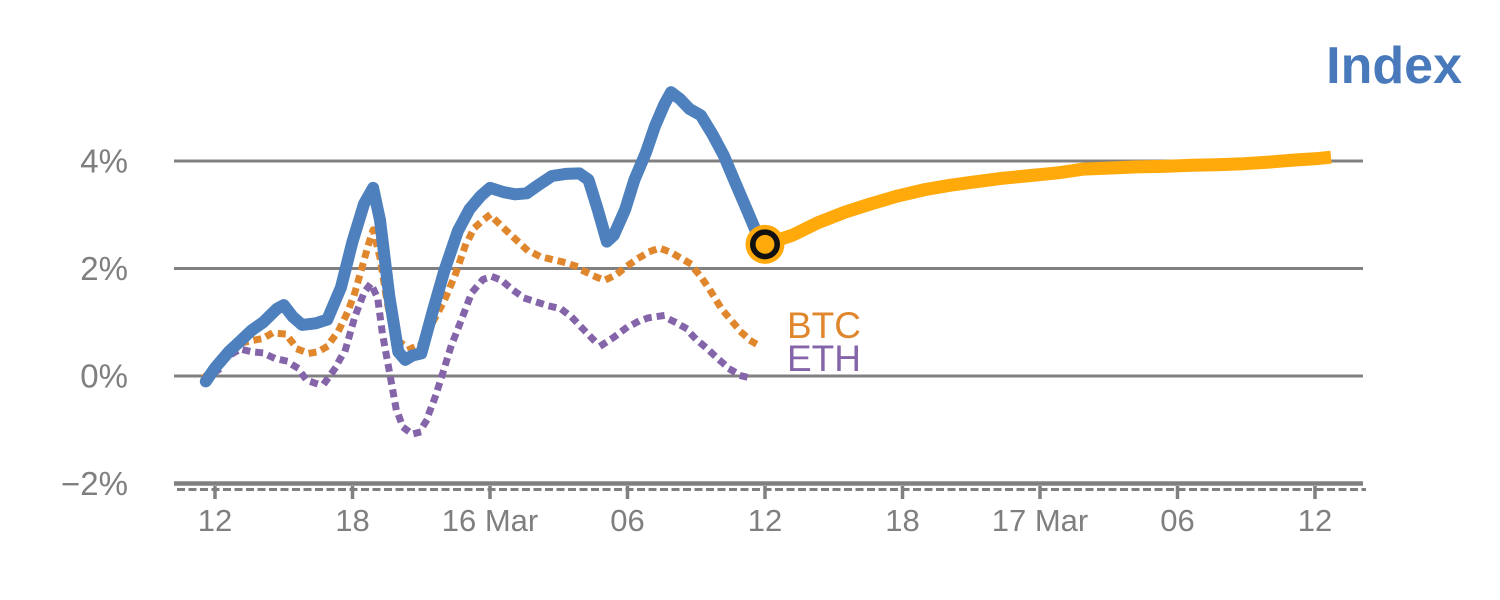  Describe the element at coordinates (824, 325) in the screenshot. I see `btc-series-label: BTC` at that location.